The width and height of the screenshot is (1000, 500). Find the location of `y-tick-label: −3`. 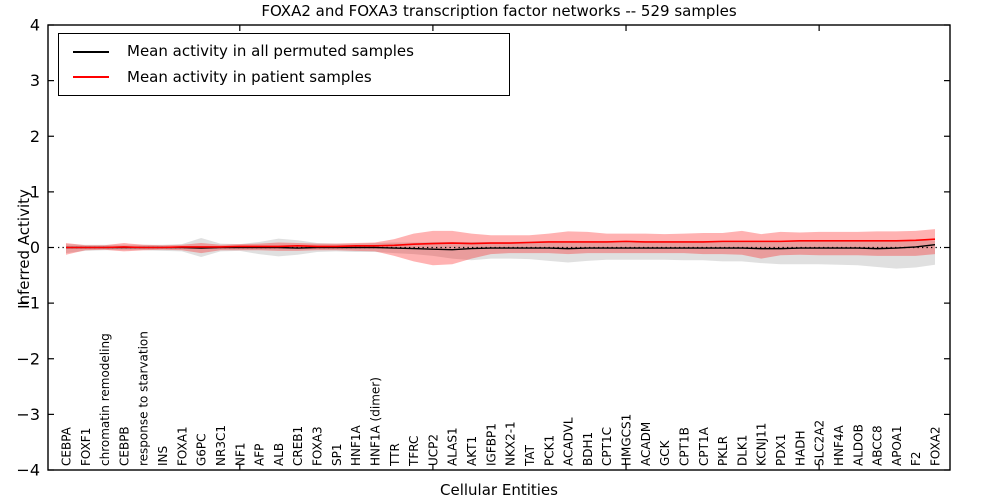

y-tick-label: −3 is located at coordinates (28, 414).